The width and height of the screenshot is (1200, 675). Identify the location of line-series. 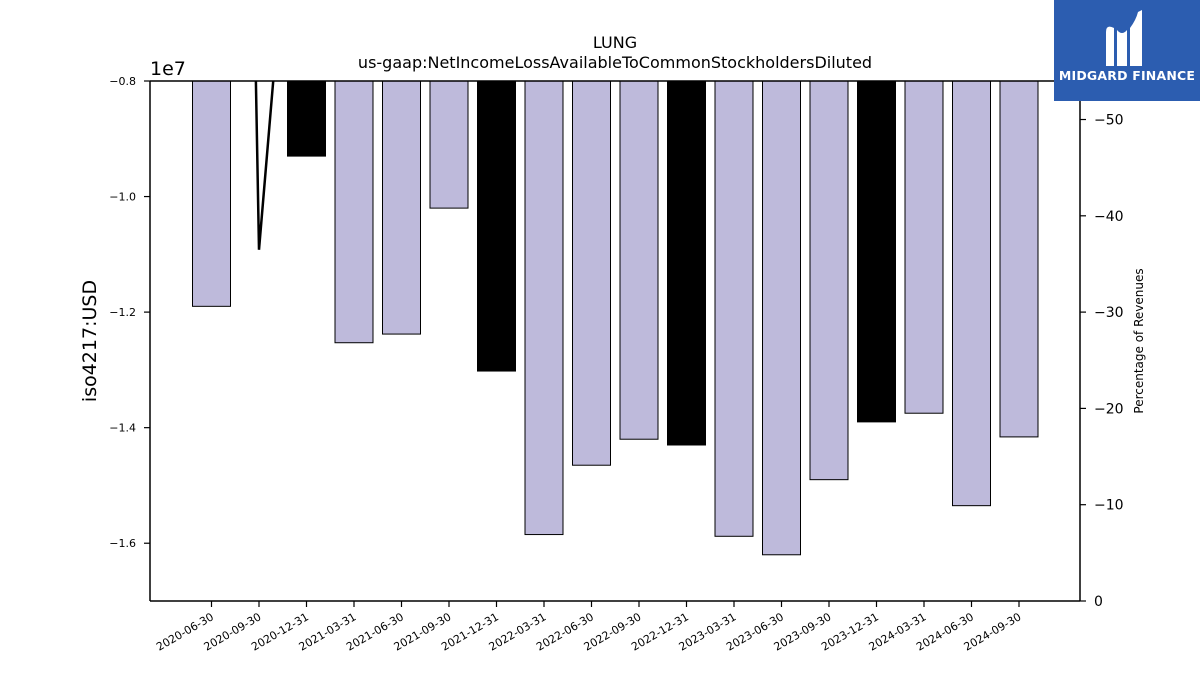
(264, 165).